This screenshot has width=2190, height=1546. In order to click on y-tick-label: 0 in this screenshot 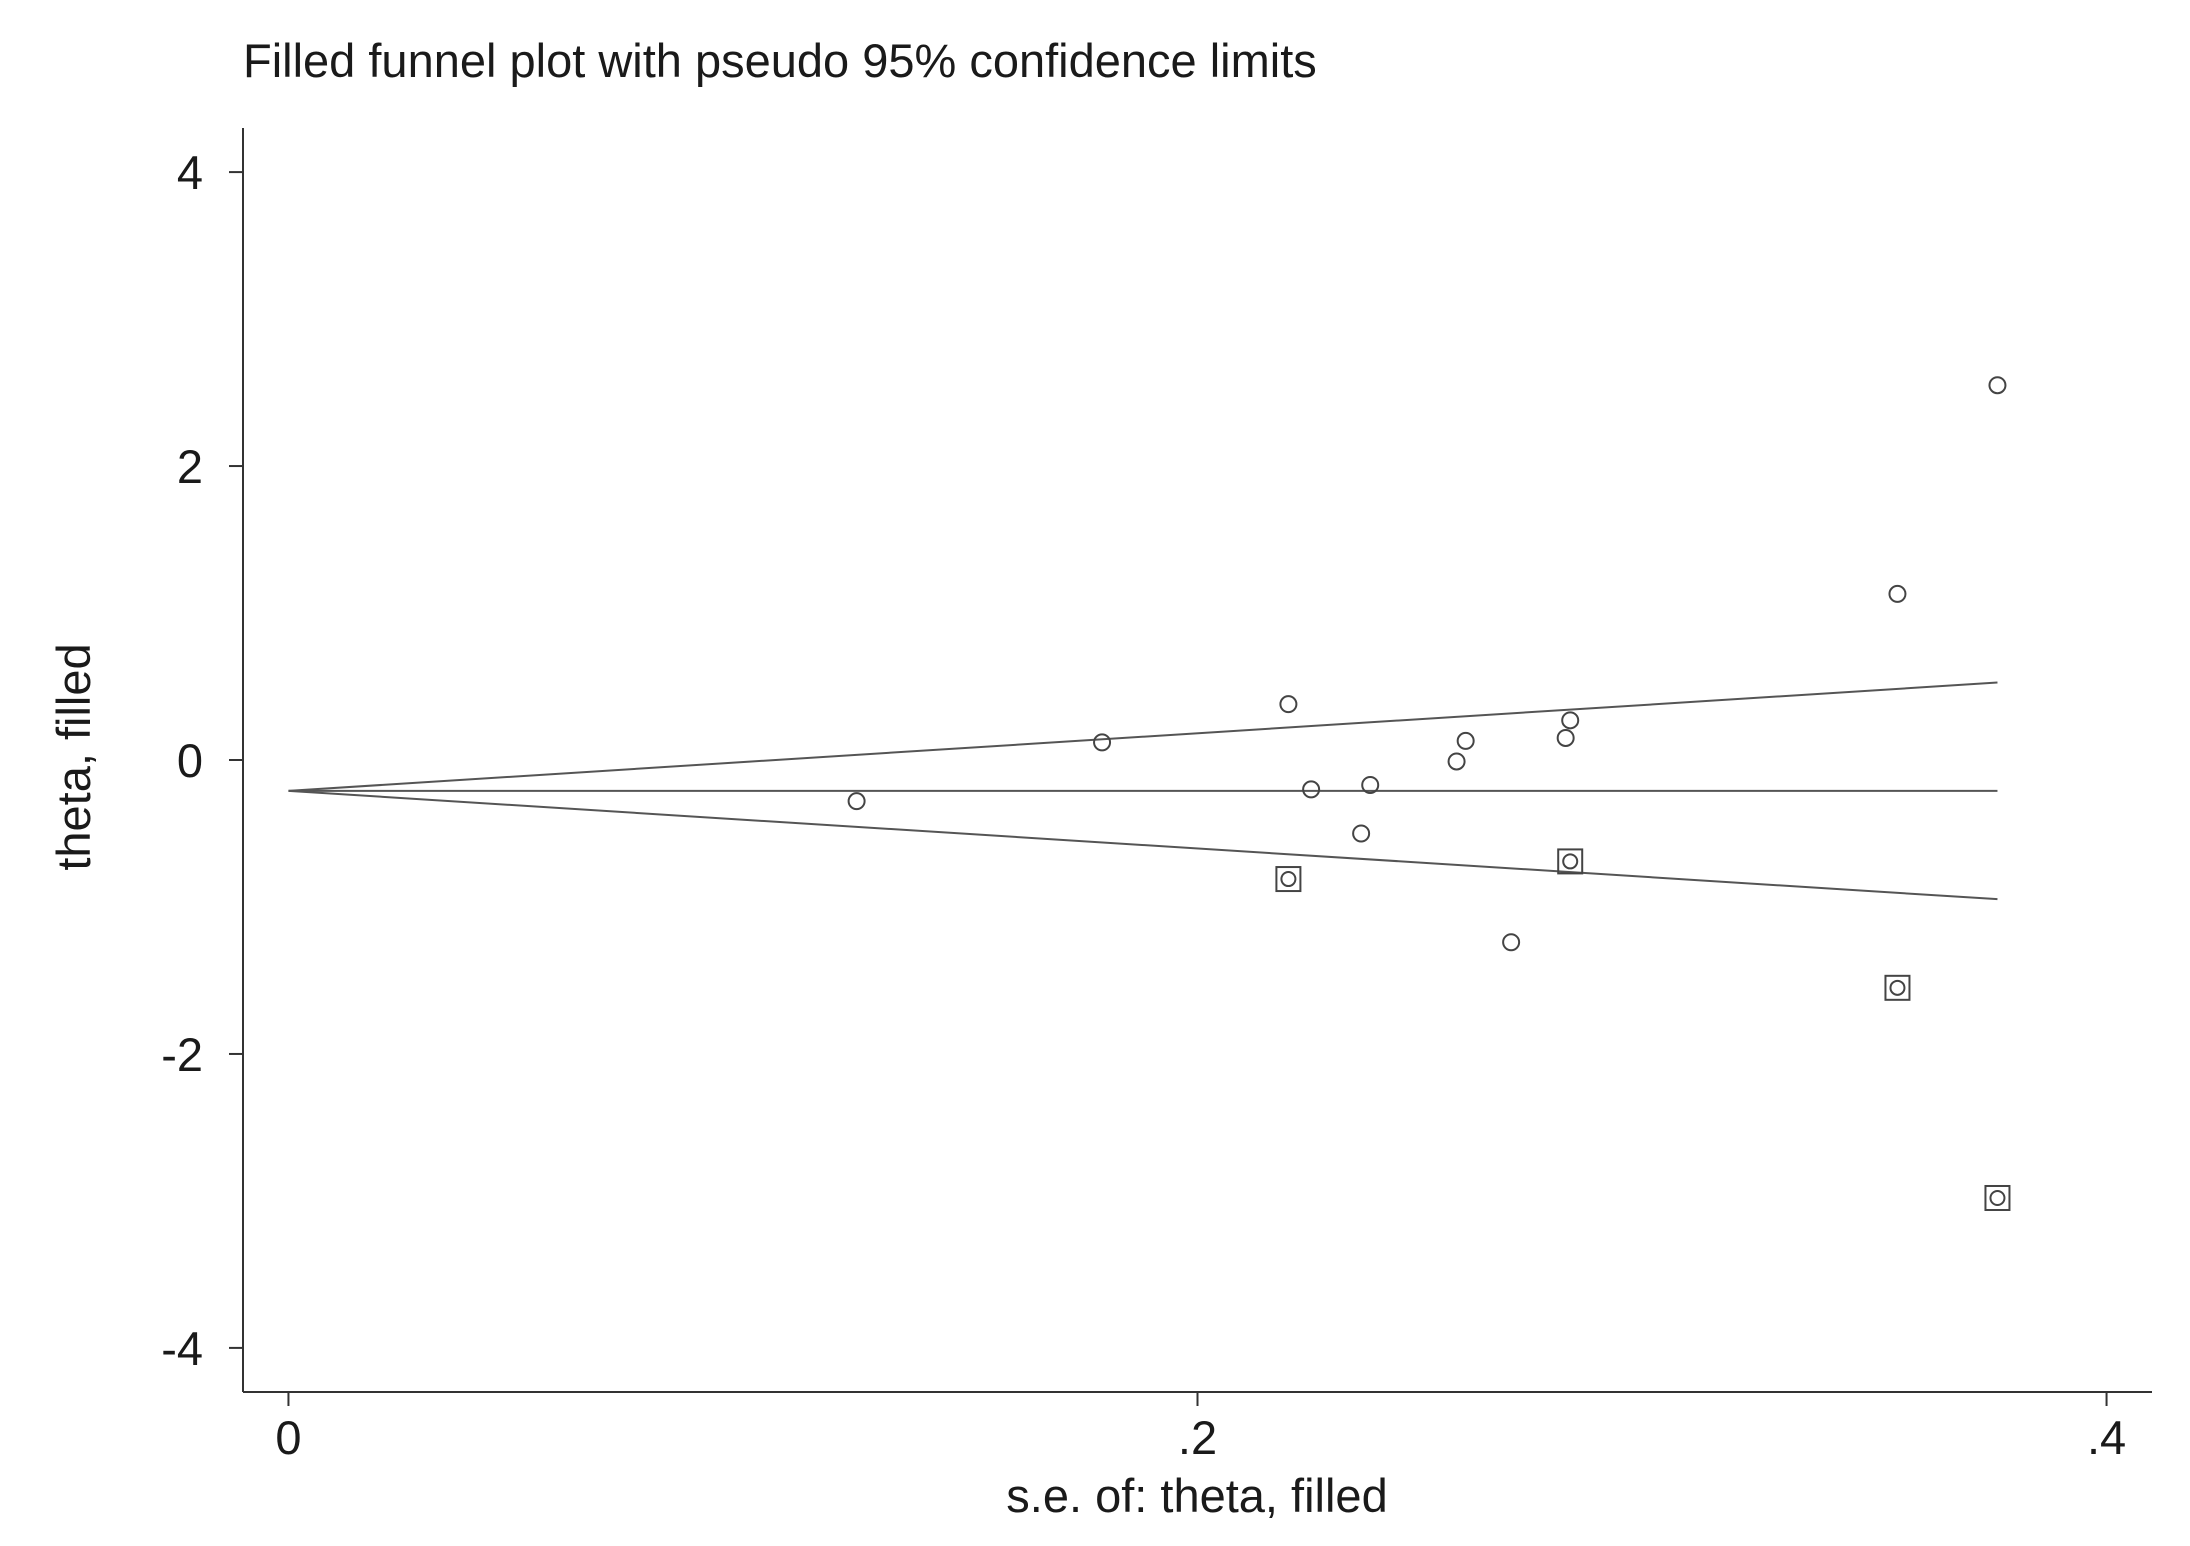, I will do `click(190, 760)`.